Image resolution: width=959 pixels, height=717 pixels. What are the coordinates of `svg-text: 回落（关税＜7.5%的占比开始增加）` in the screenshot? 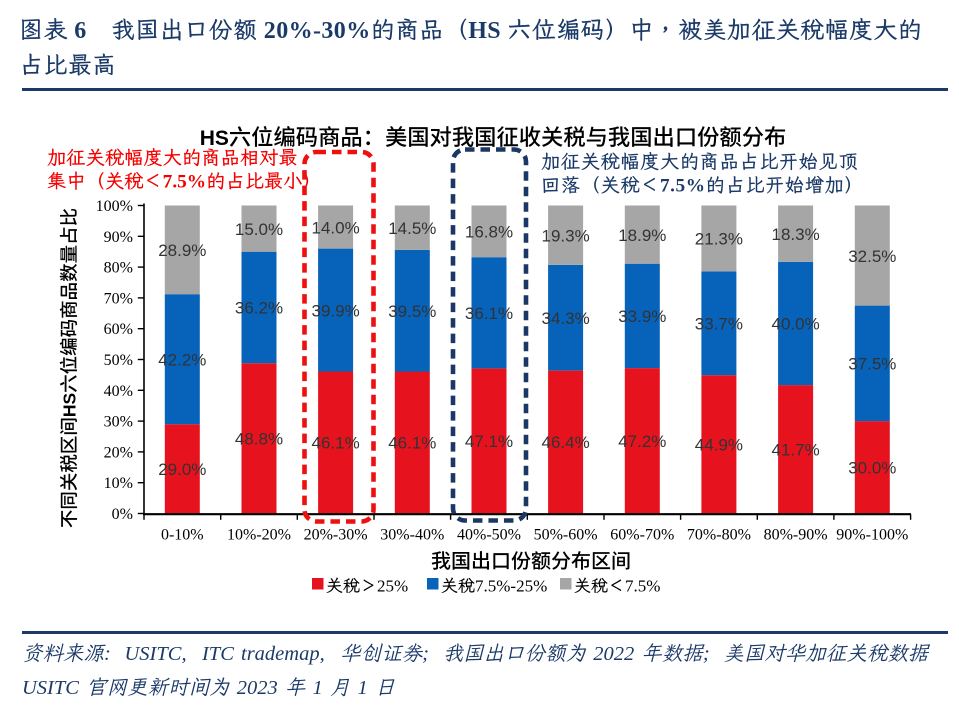 It's located at (702, 186).